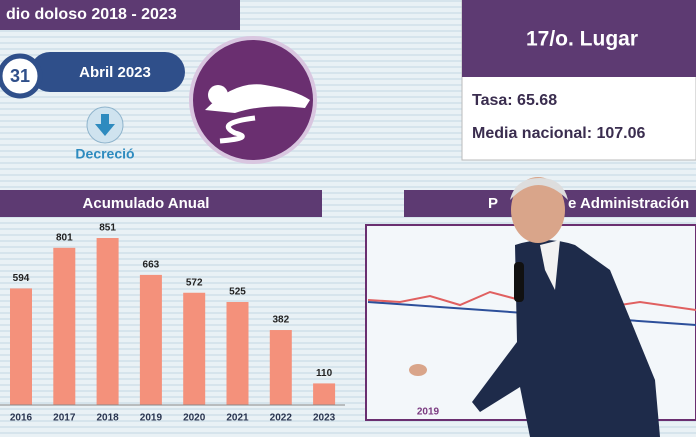 This screenshot has height=437, width=696. I want to click on title-banner, so click(120, 15).